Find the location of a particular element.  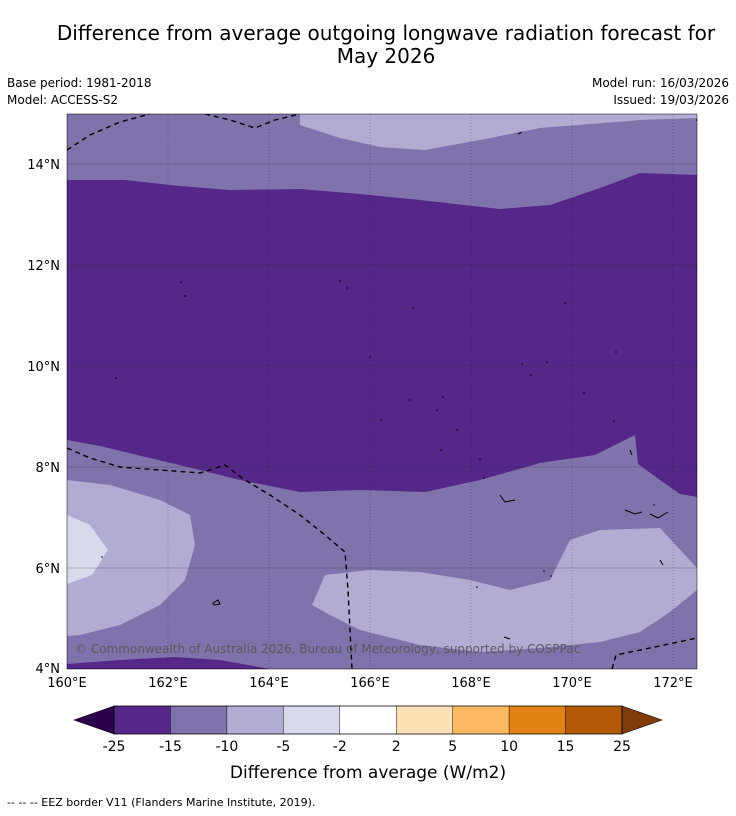

lon-label: 170°E is located at coordinates (572, 683).